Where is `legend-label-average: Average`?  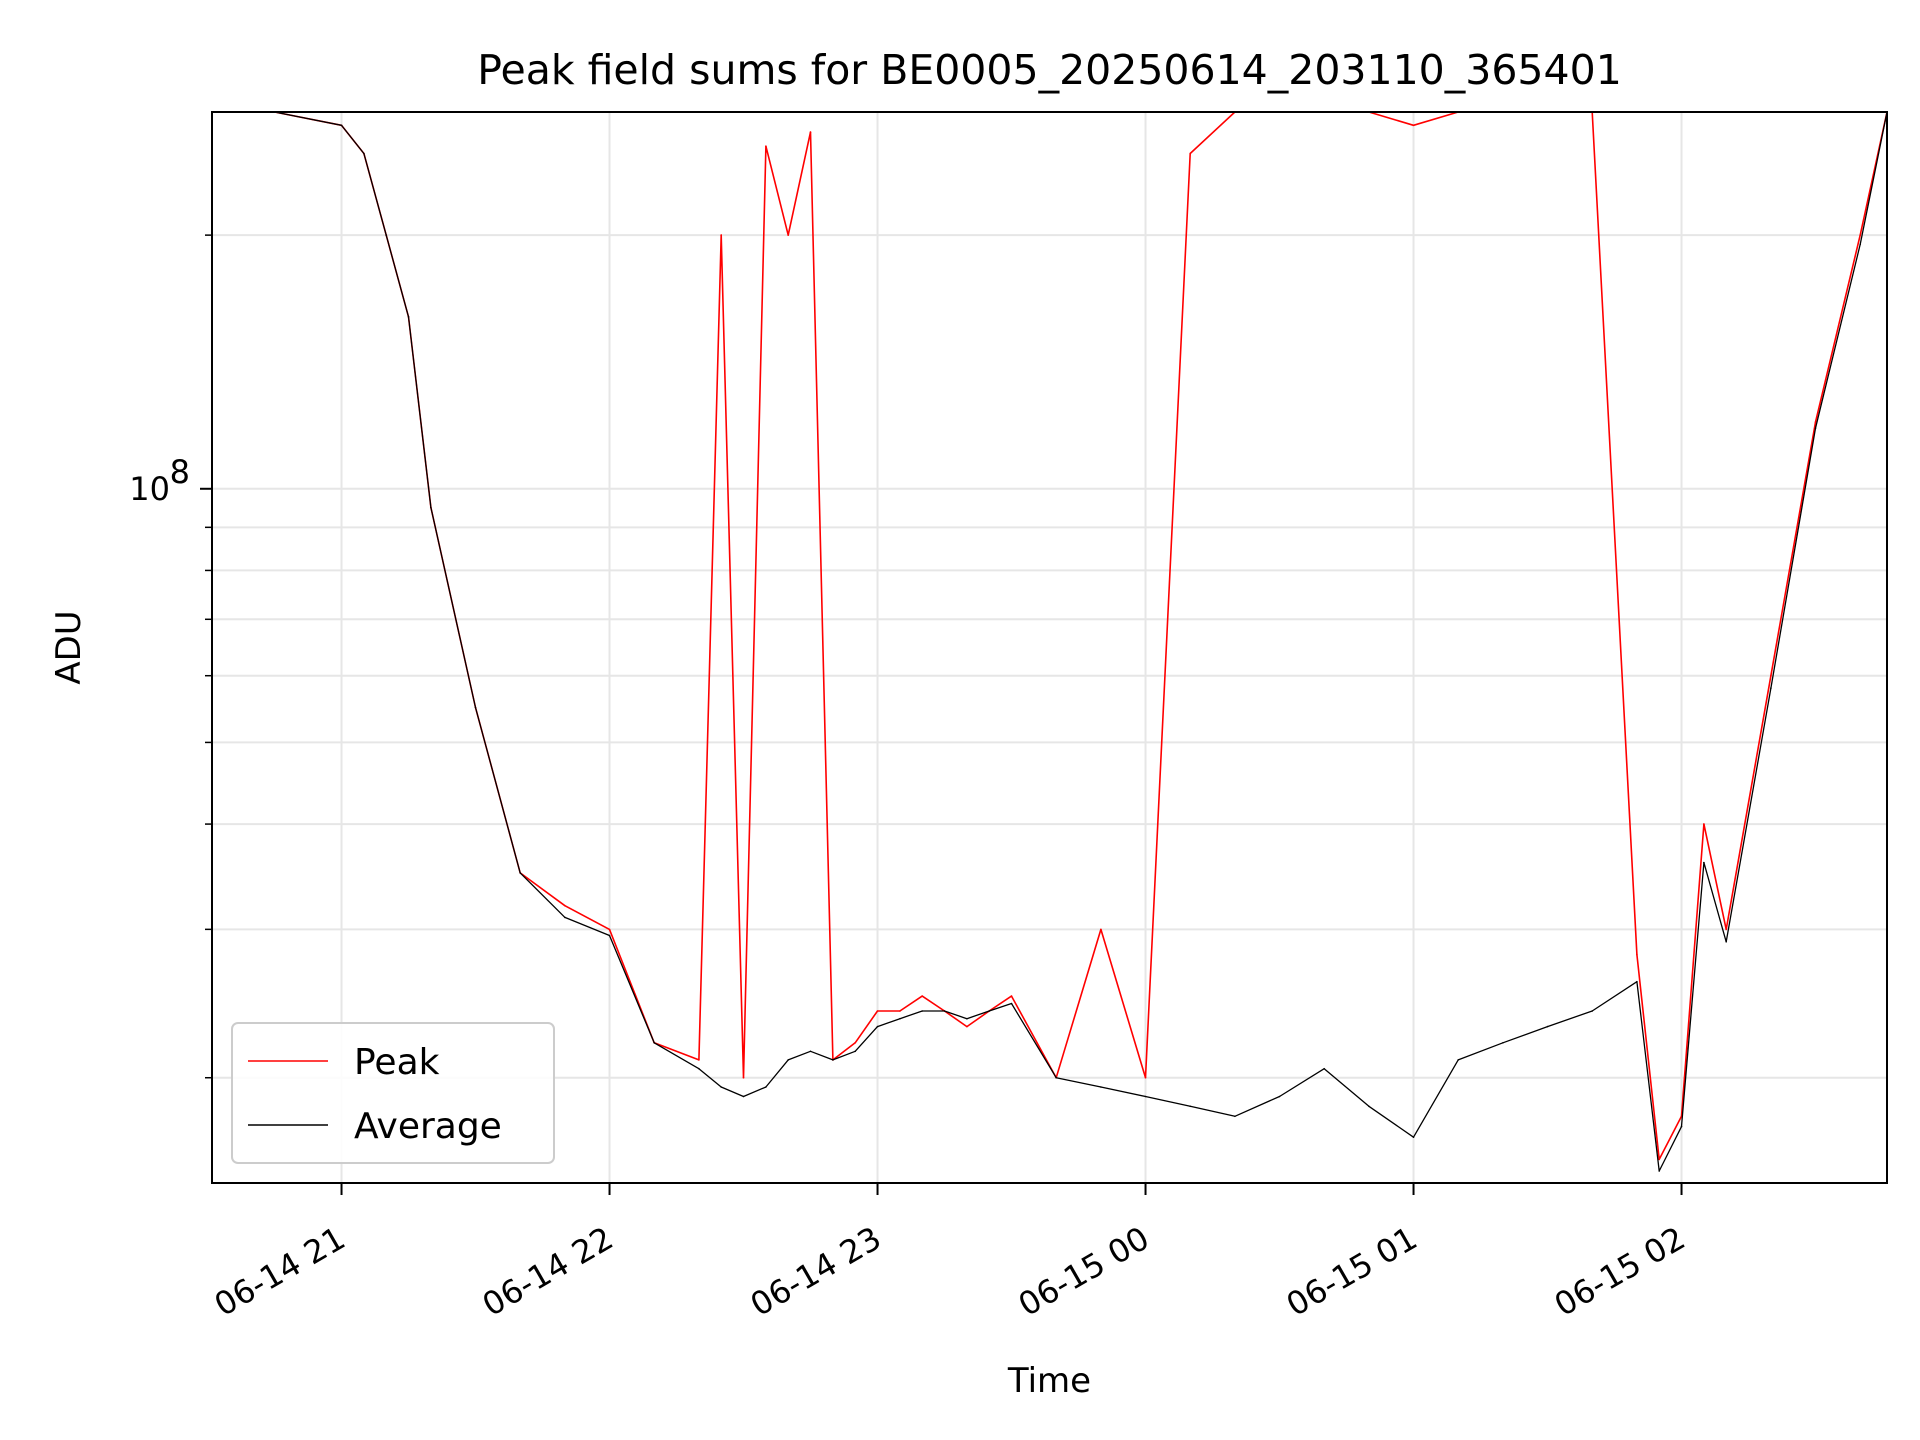
legend-label-average: Average is located at coordinates (428, 1126).